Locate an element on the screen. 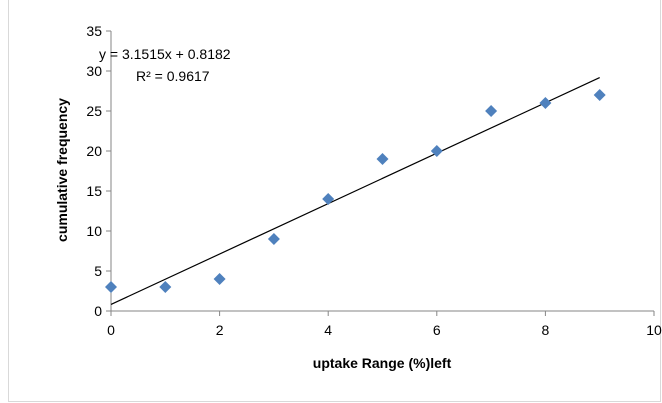  y-tick-label: 20 is located at coordinates (94, 151).